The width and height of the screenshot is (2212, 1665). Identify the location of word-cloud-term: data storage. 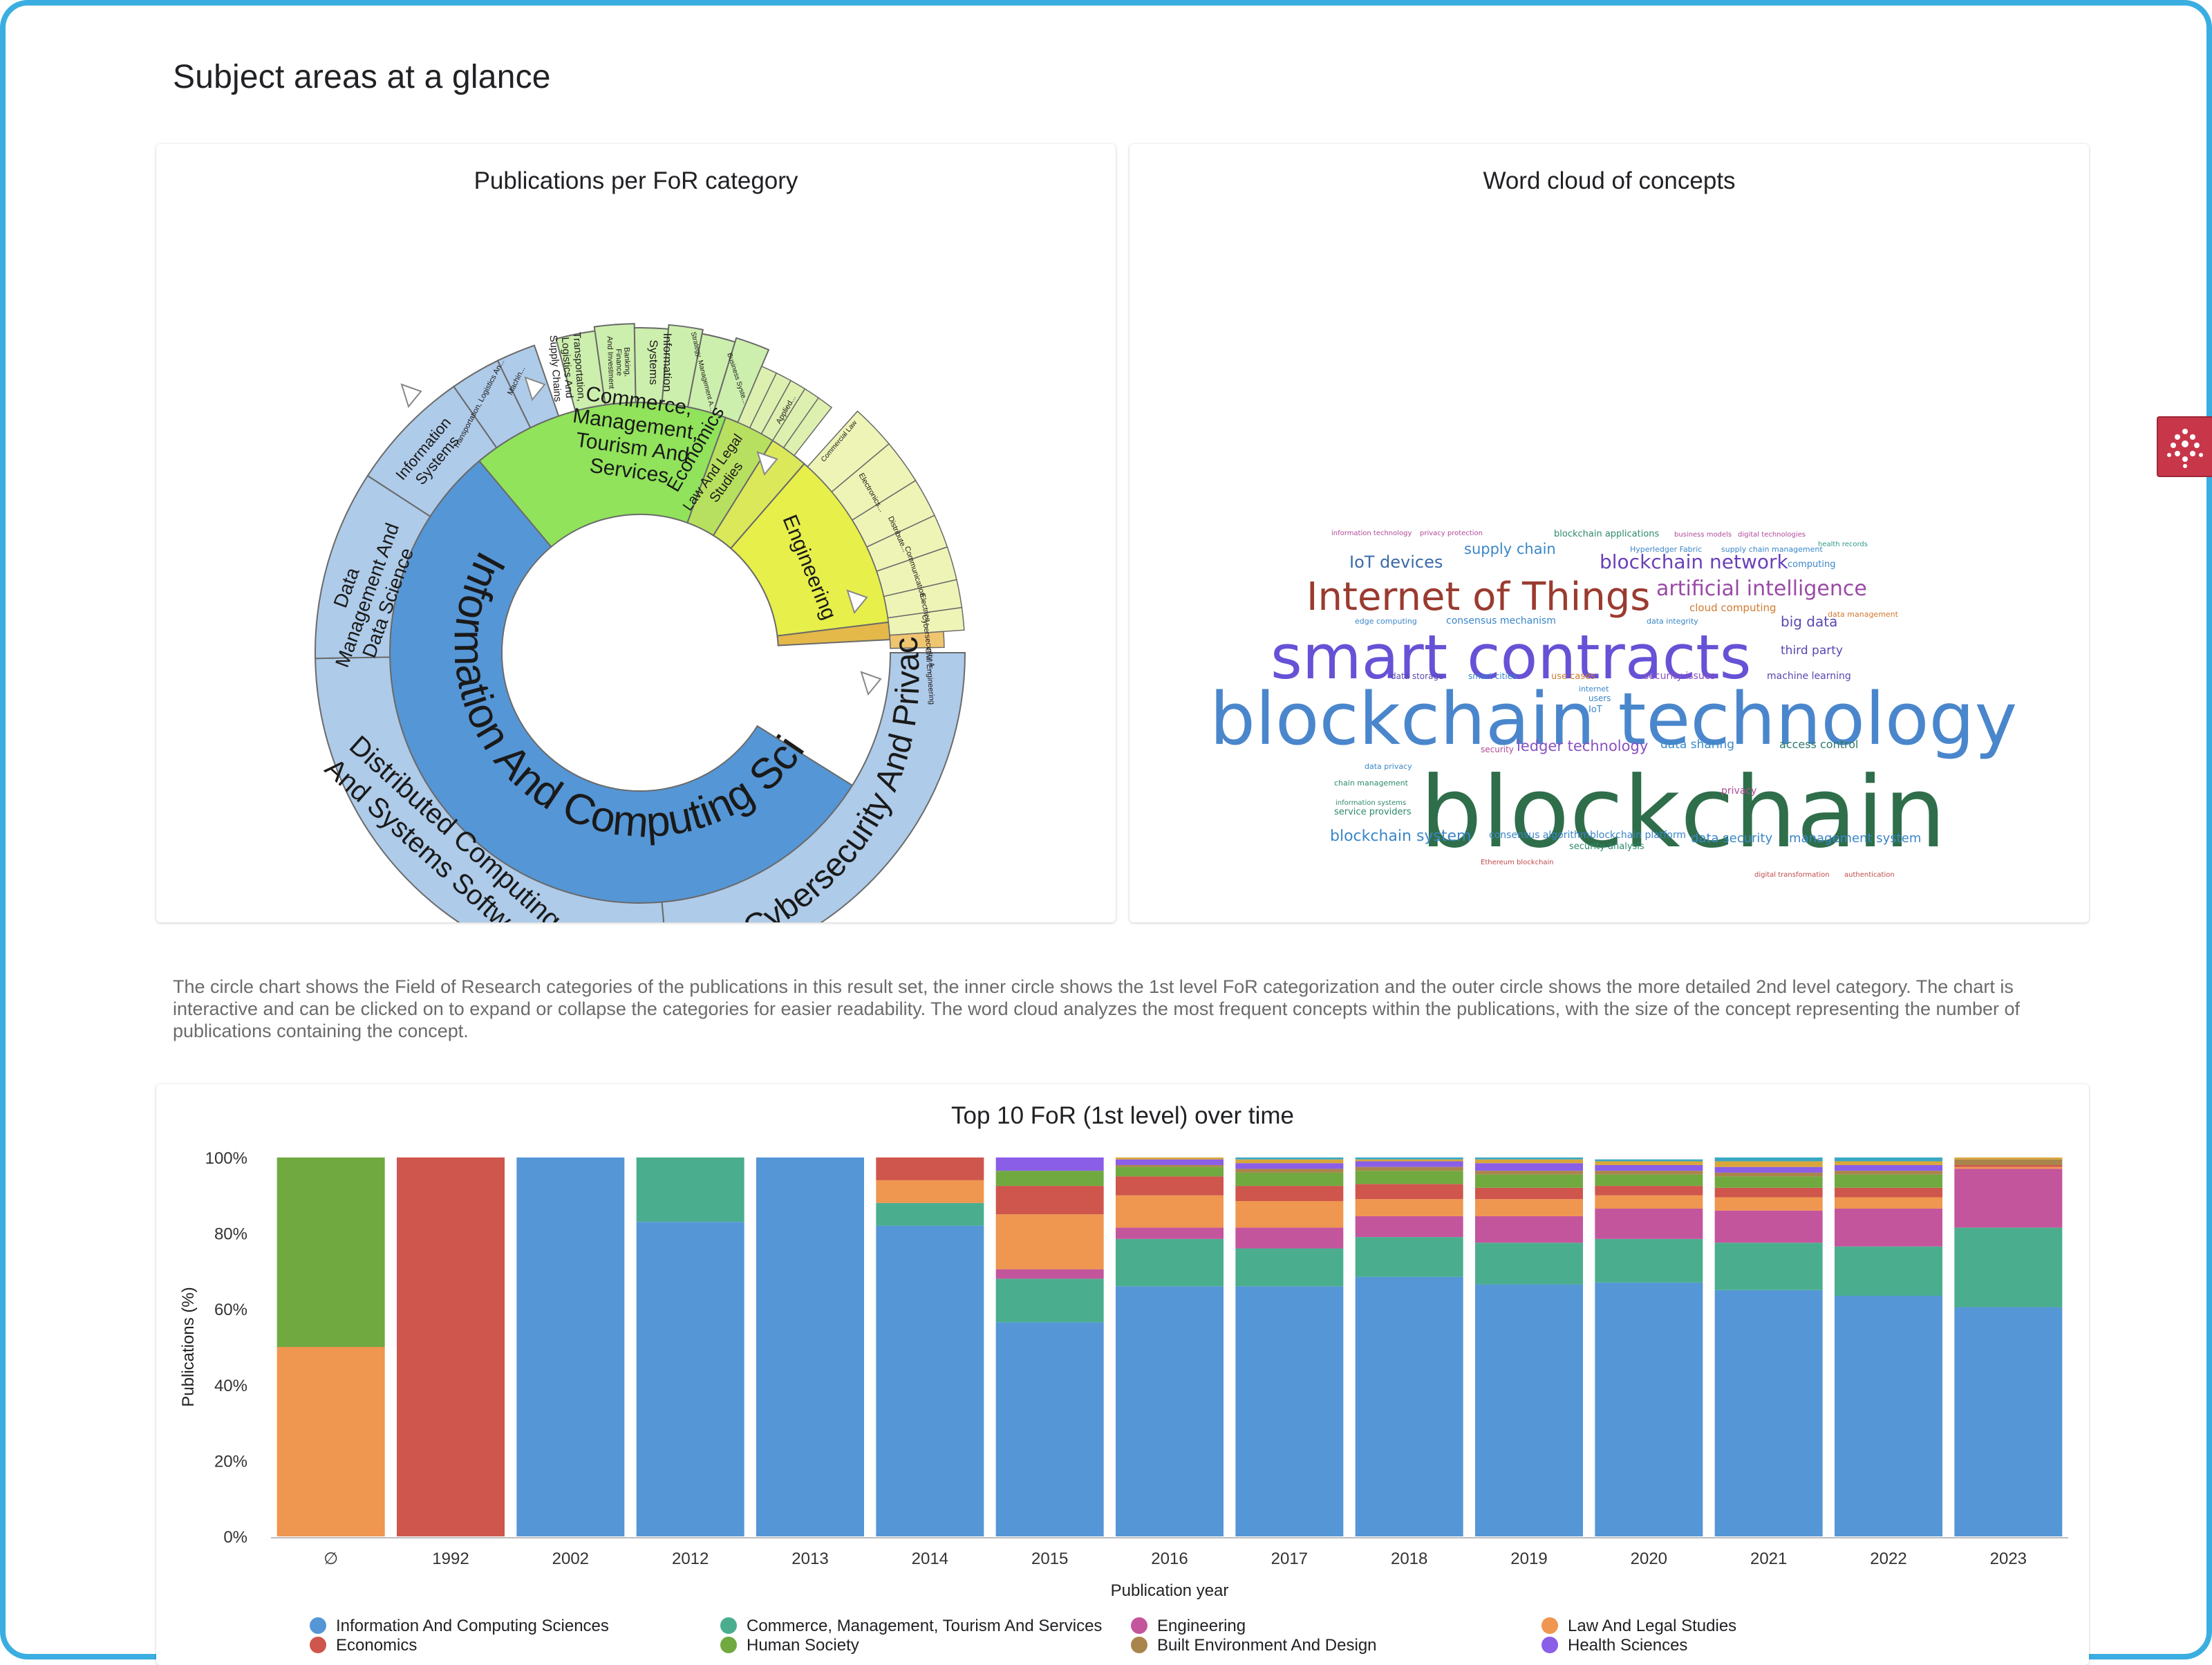
(1417, 676).